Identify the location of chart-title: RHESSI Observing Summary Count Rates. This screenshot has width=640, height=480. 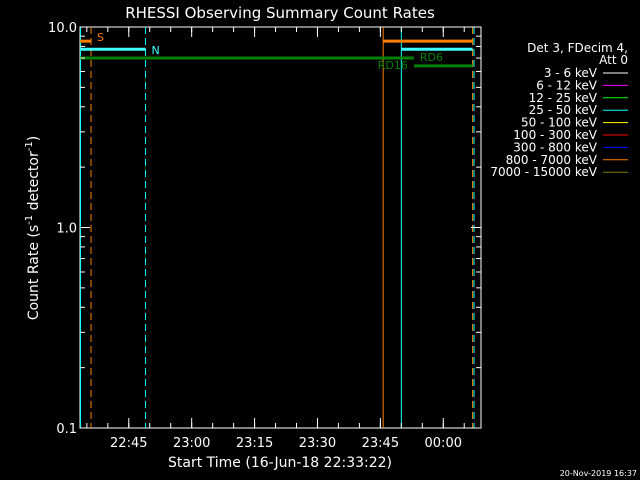
(280, 13).